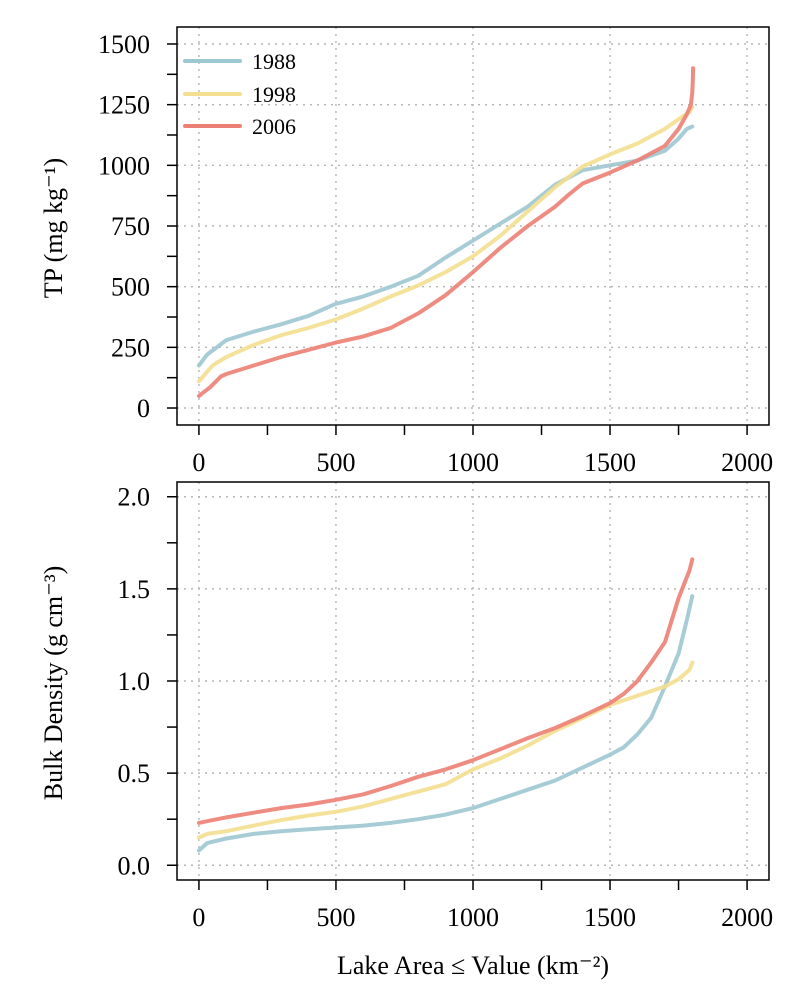 Image resolution: width=800 pixels, height=1000 pixels. Describe the element at coordinates (124, 44) in the screenshot. I see `top-y-tick-label: 1500` at that location.